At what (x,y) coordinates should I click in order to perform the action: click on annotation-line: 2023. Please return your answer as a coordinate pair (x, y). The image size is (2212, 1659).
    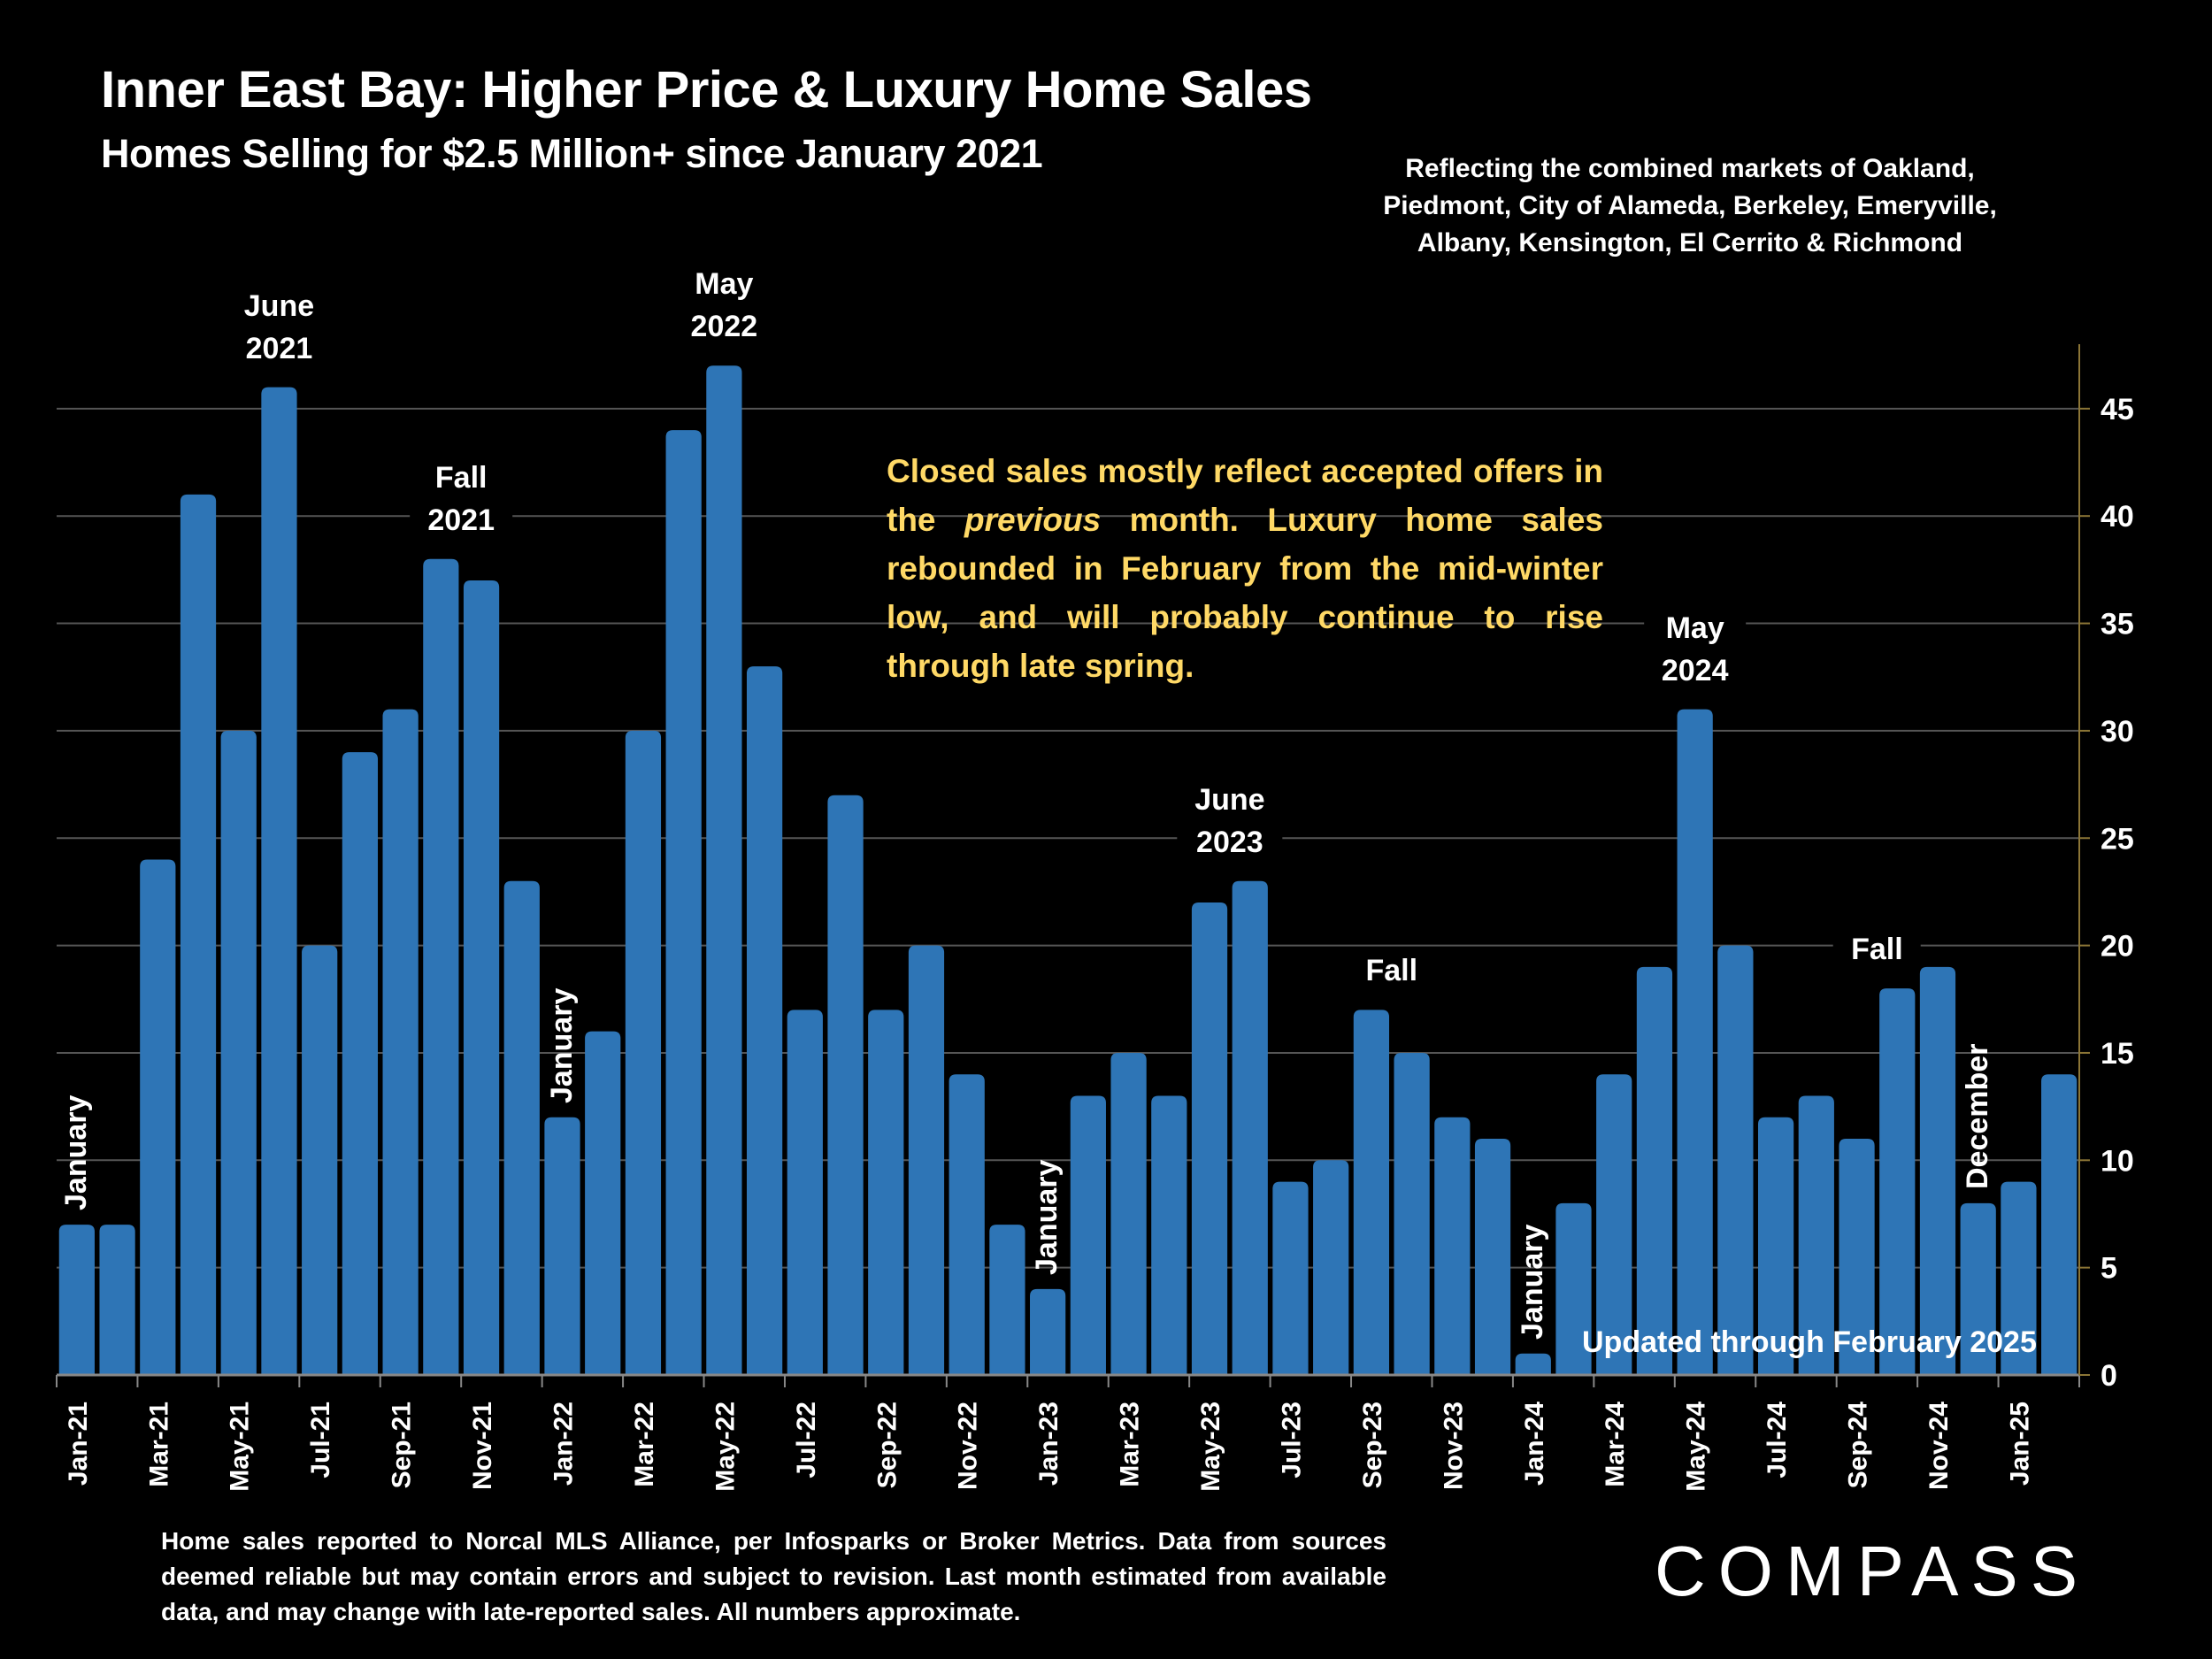
    Looking at the image, I should click on (1230, 842).